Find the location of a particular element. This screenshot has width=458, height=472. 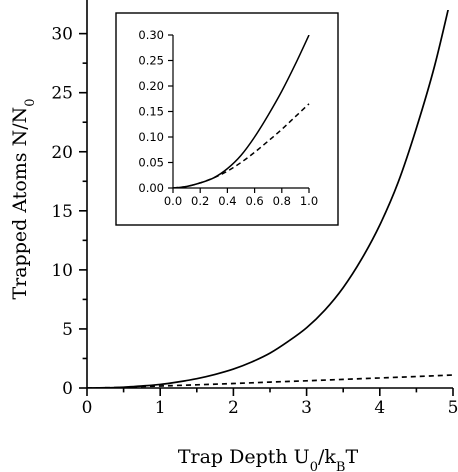

inset-y-tick-label: 0.10 is located at coordinates (151, 137).